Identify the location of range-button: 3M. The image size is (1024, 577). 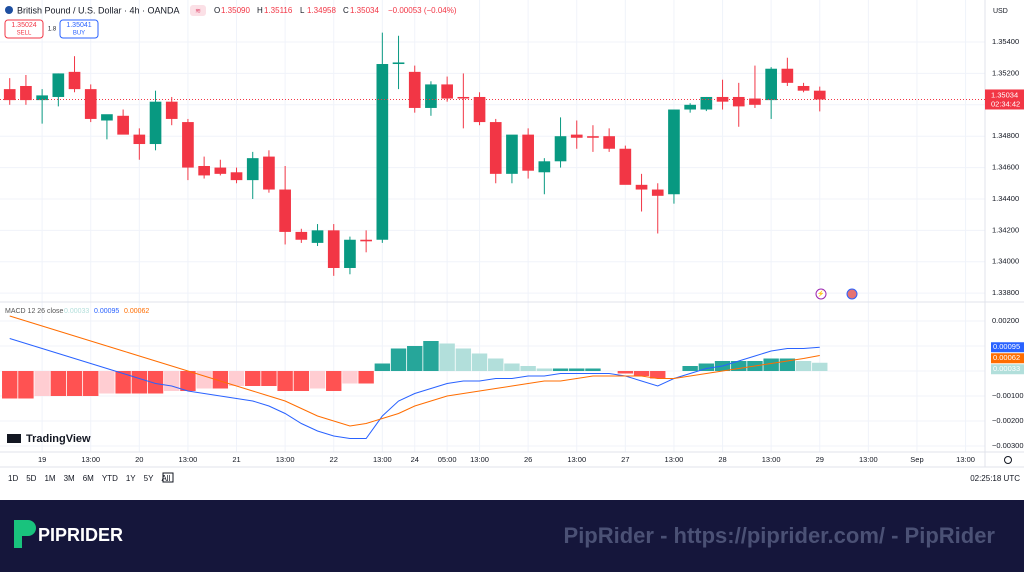
(69, 478).